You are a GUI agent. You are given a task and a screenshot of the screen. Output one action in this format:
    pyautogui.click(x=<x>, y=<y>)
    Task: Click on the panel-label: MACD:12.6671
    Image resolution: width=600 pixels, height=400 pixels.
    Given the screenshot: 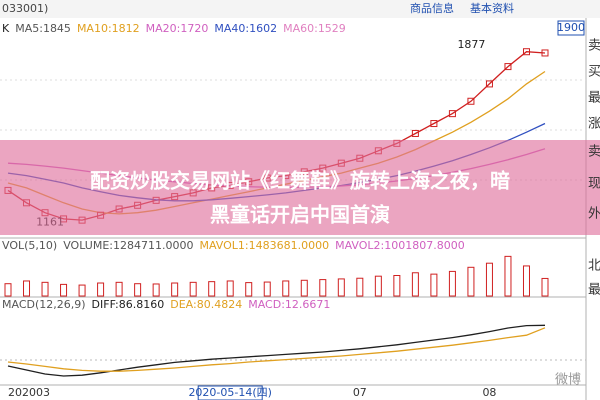 What is the action you would take?
    pyautogui.click(x=289, y=304)
    